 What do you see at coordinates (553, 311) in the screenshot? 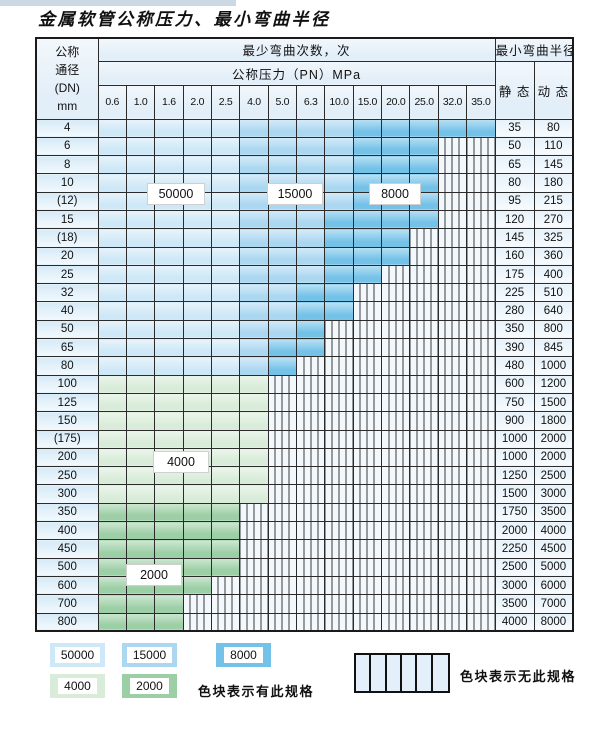
I see `dynamic-radius-value: 640` at bounding box center [553, 311].